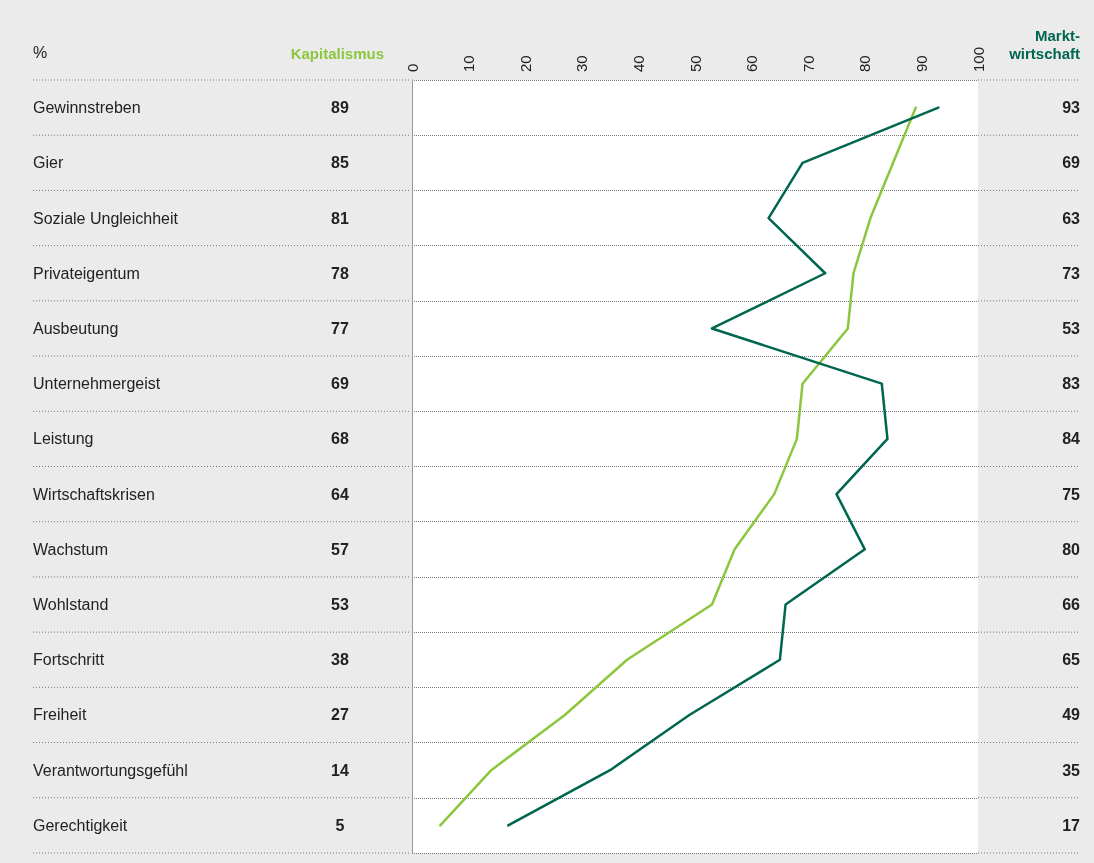  I want to click on y-tick-label: Gier, so click(48, 163).